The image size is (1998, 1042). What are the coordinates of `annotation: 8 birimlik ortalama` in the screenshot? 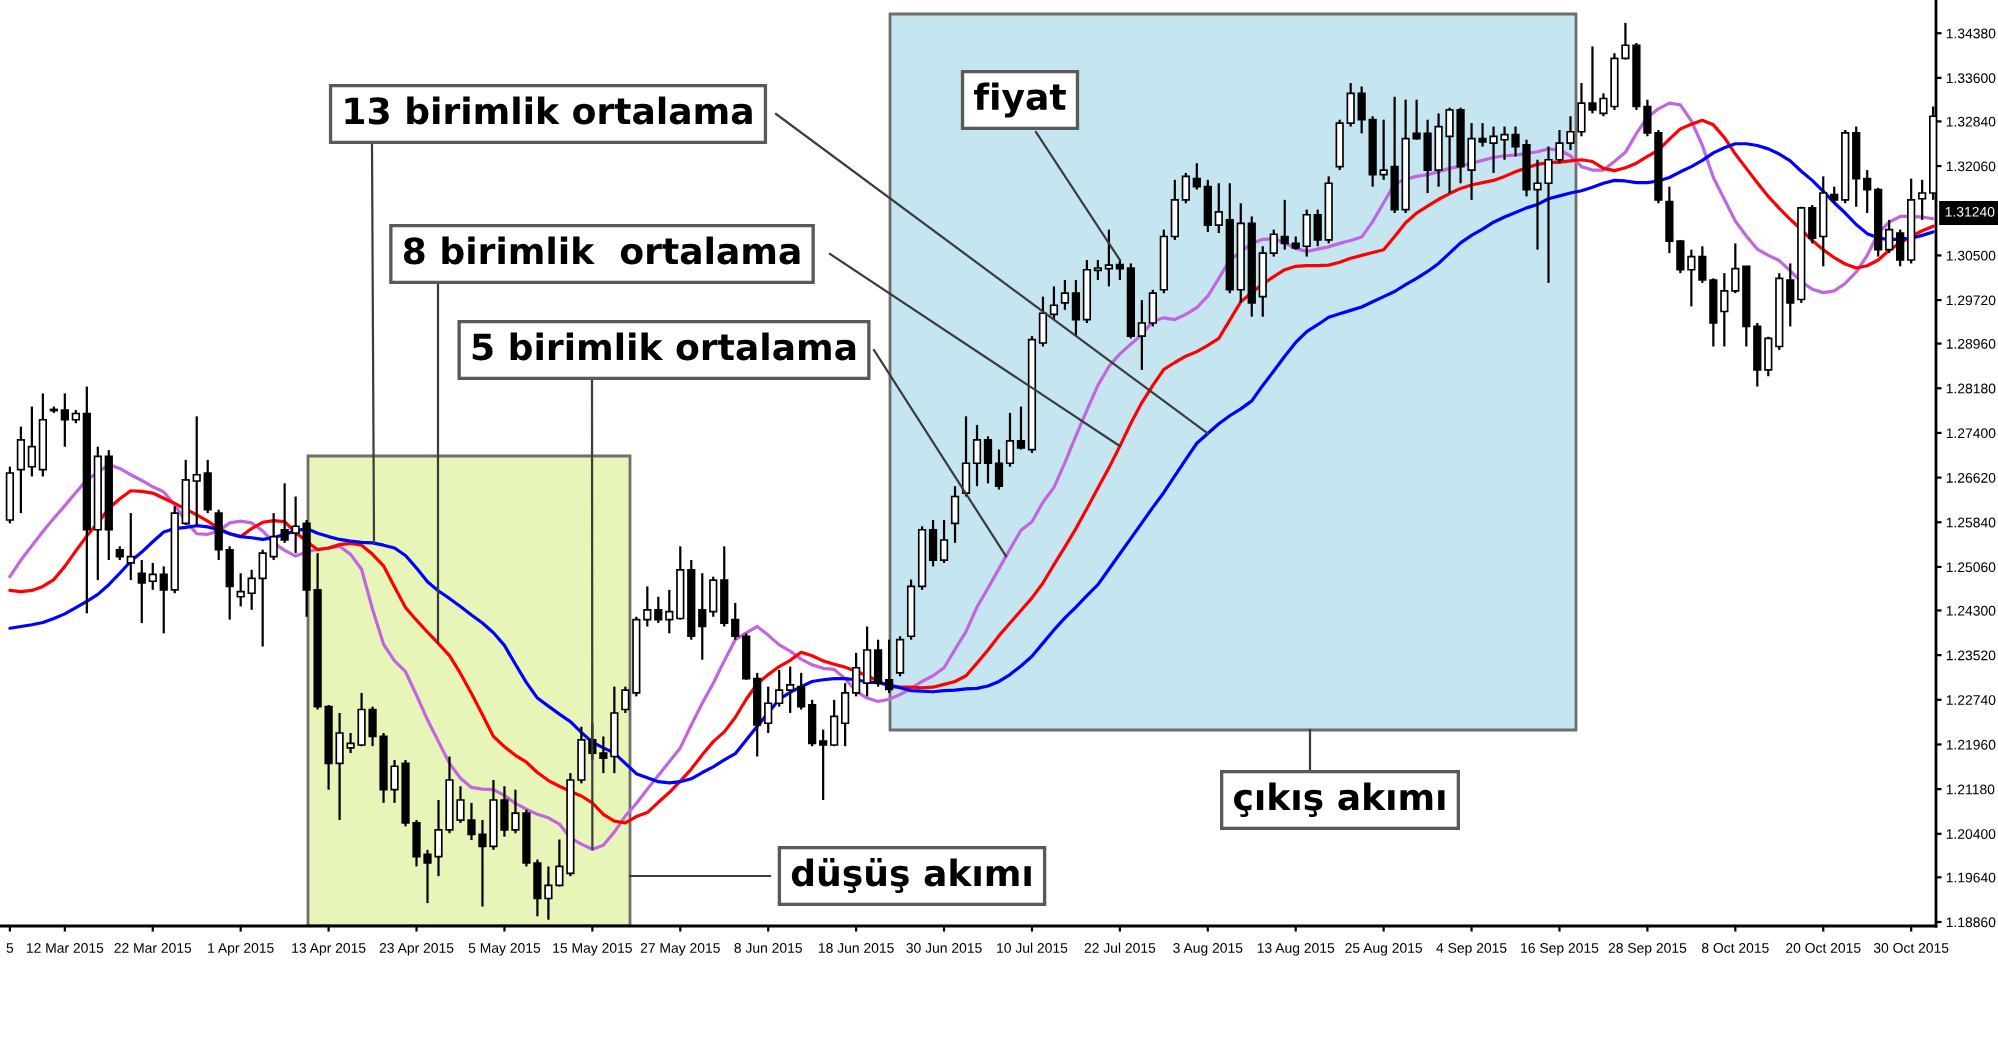 It's located at (601, 250).